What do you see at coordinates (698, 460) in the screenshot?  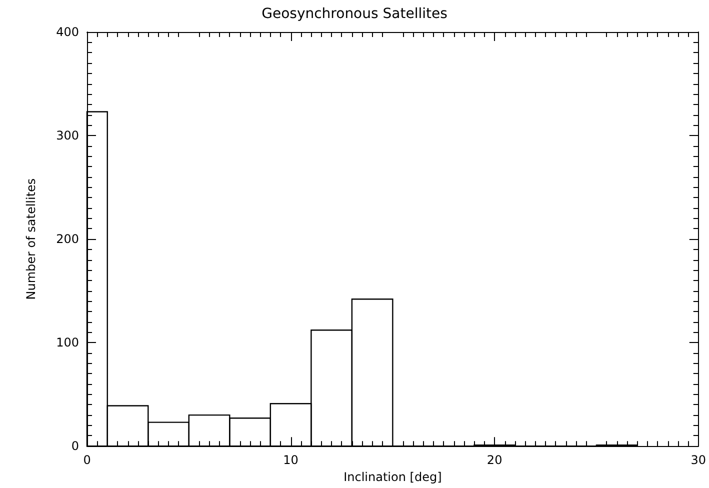 I see `x-tick-label: 30` at bounding box center [698, 460].